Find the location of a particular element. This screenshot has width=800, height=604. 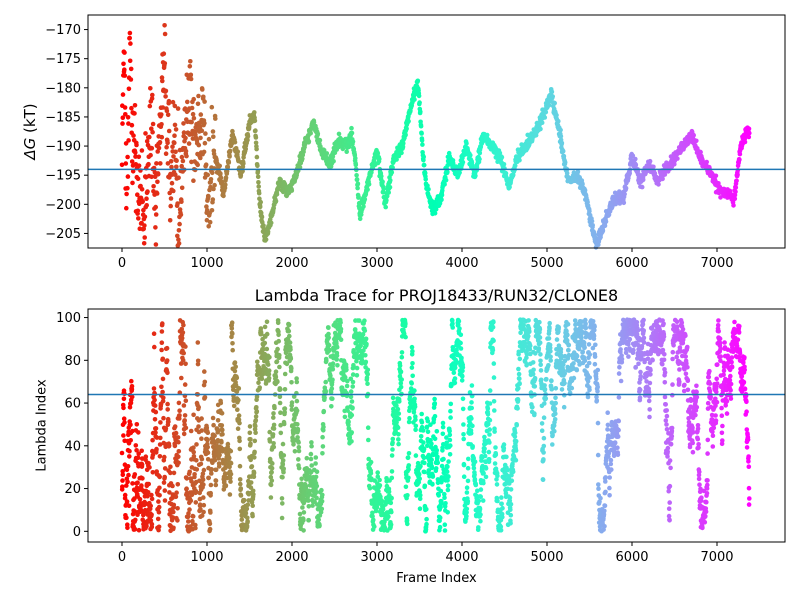

delta-g-y-axis-label: ΔG (kT) is located at coordinates (30, 131).